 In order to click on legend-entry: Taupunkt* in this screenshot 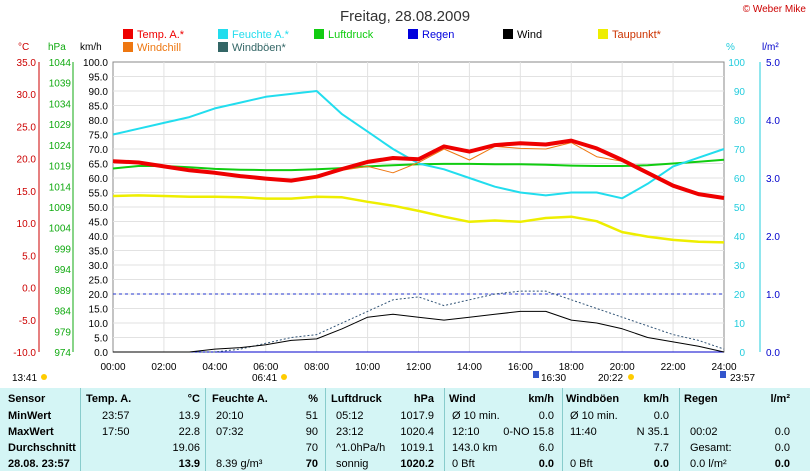, I will do `click(637, 35)`.